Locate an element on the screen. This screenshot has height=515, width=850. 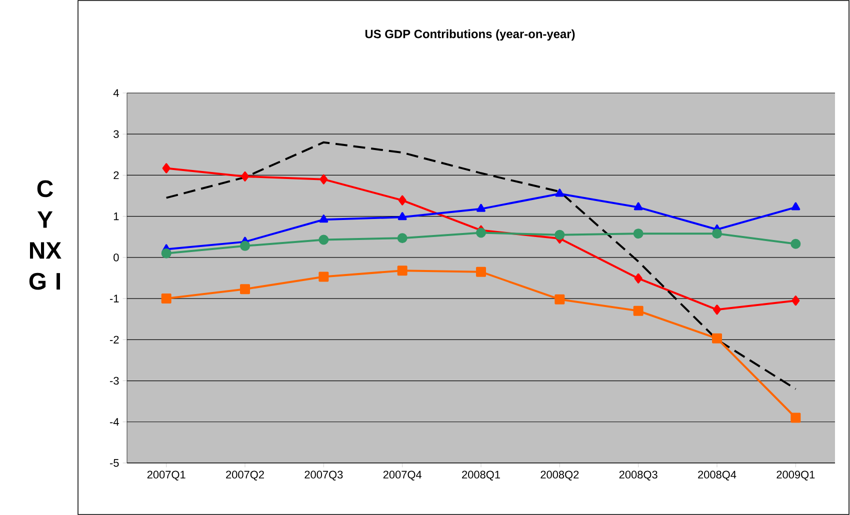
x-tick-label: 2008Q4 is located at coordinates (717, 475).